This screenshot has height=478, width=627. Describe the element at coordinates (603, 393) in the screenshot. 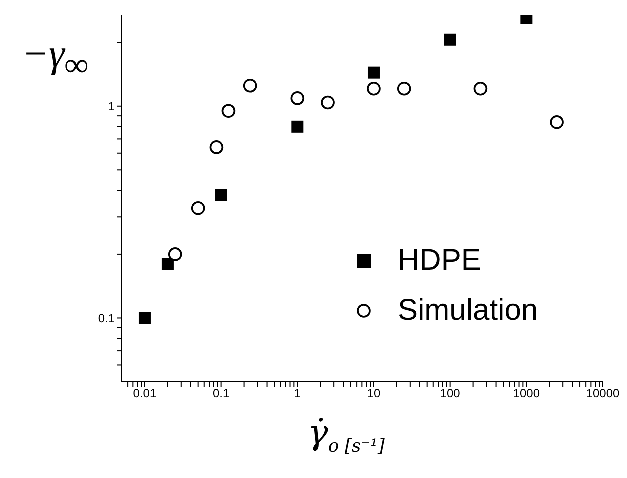

I see `x-tick-label: 10000` at that location.